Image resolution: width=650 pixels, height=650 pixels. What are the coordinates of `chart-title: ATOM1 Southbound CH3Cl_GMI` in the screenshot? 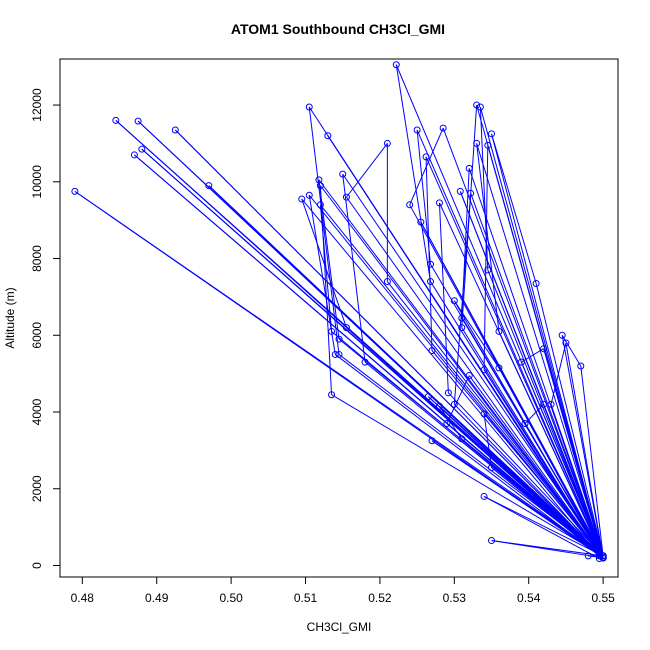 It's located at (338, 29).